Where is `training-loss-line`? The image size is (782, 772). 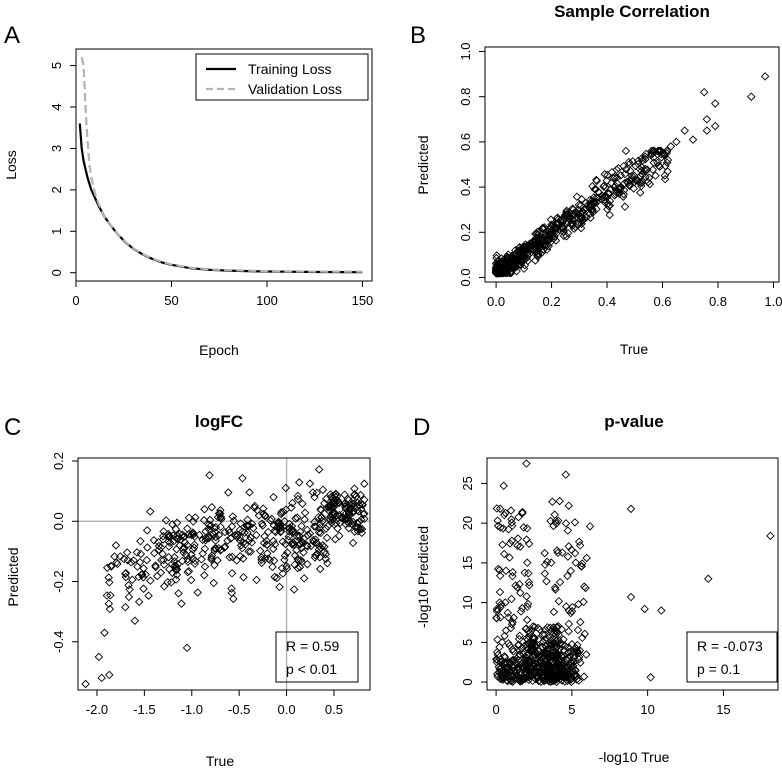 training-loss-line is located at coordinates (220, 198).